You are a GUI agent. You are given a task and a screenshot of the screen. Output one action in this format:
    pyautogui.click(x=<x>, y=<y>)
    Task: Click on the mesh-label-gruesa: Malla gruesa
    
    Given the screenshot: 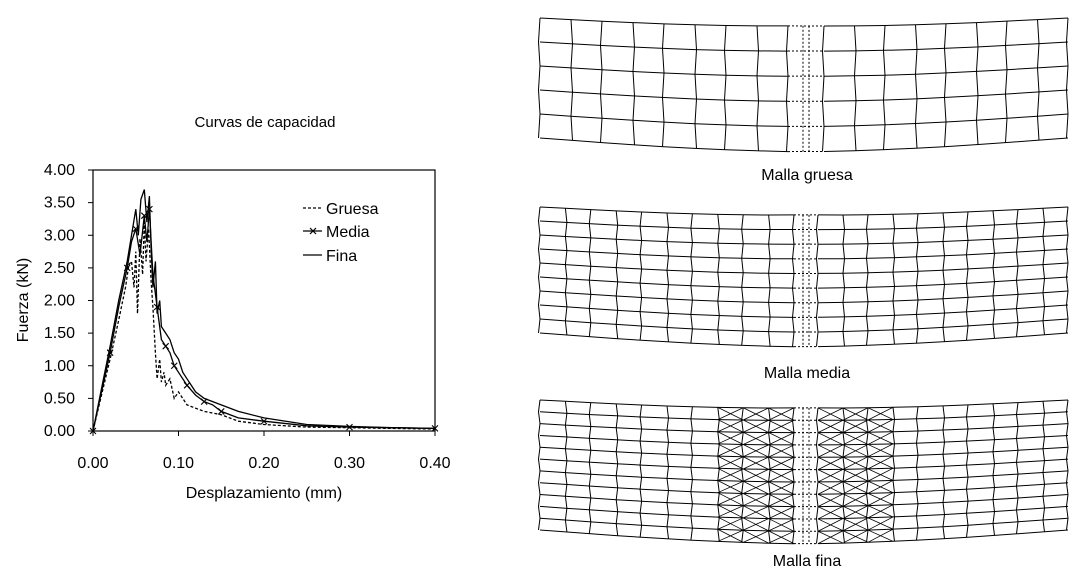 What is the action you would take?
    pyautogui.click(x=807, y=175)
    